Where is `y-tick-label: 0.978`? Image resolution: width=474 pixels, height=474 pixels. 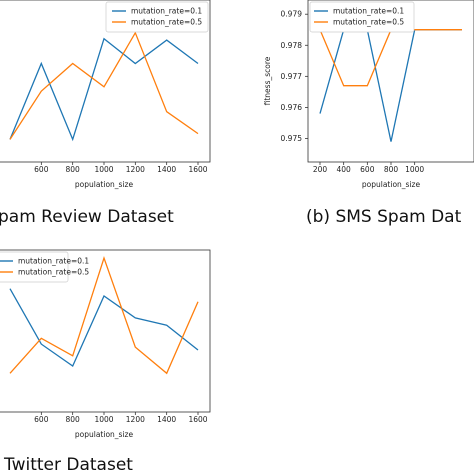 y-tick-label: 0.978 is located at coordinates (292, 45).